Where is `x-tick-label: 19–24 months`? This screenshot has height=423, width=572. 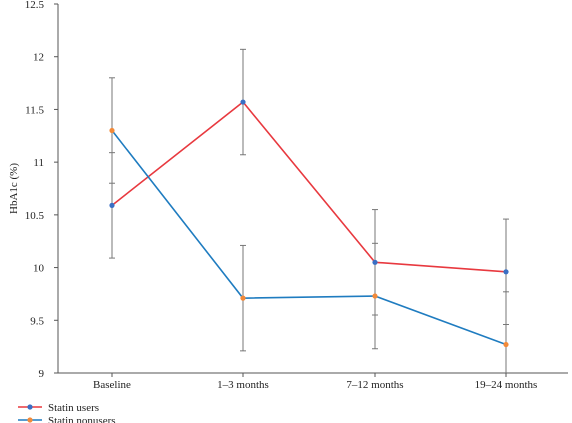
x-tick-label: 19–24 months is located at coordinates (506, 385).